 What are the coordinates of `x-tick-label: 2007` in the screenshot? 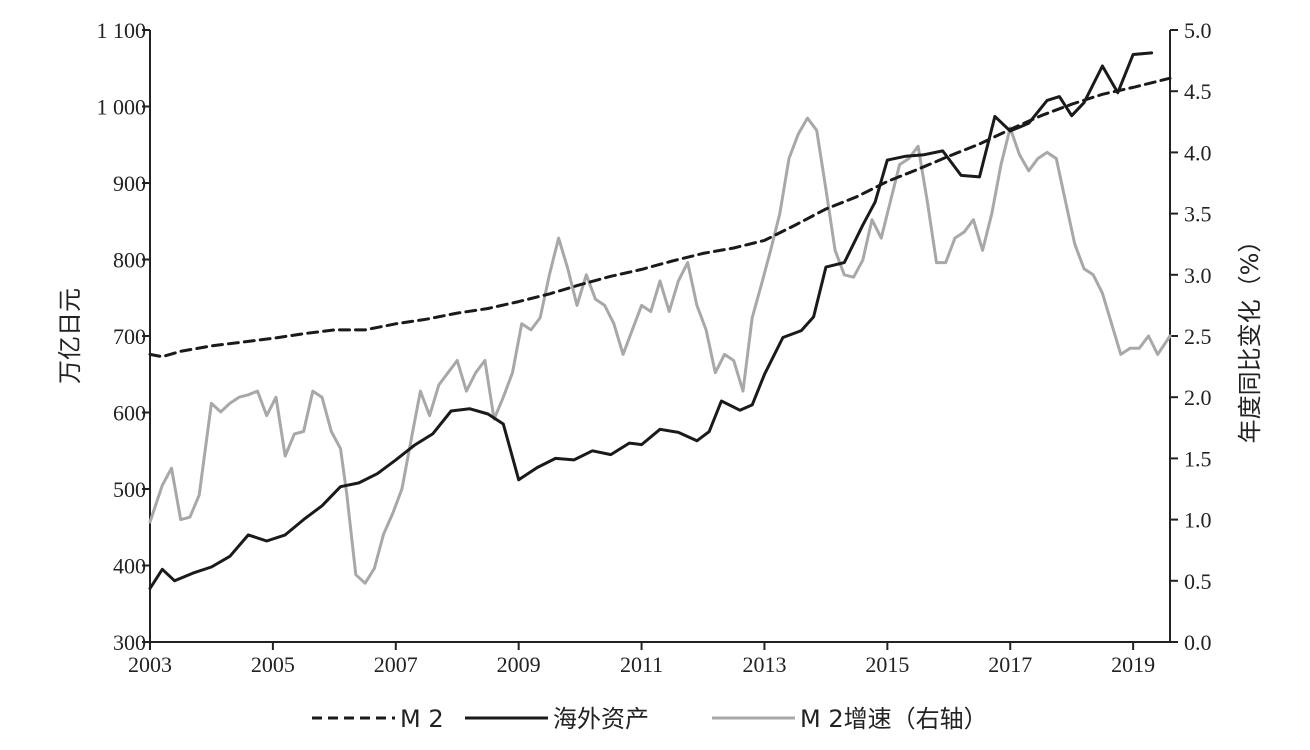 It's located at (396, 664).